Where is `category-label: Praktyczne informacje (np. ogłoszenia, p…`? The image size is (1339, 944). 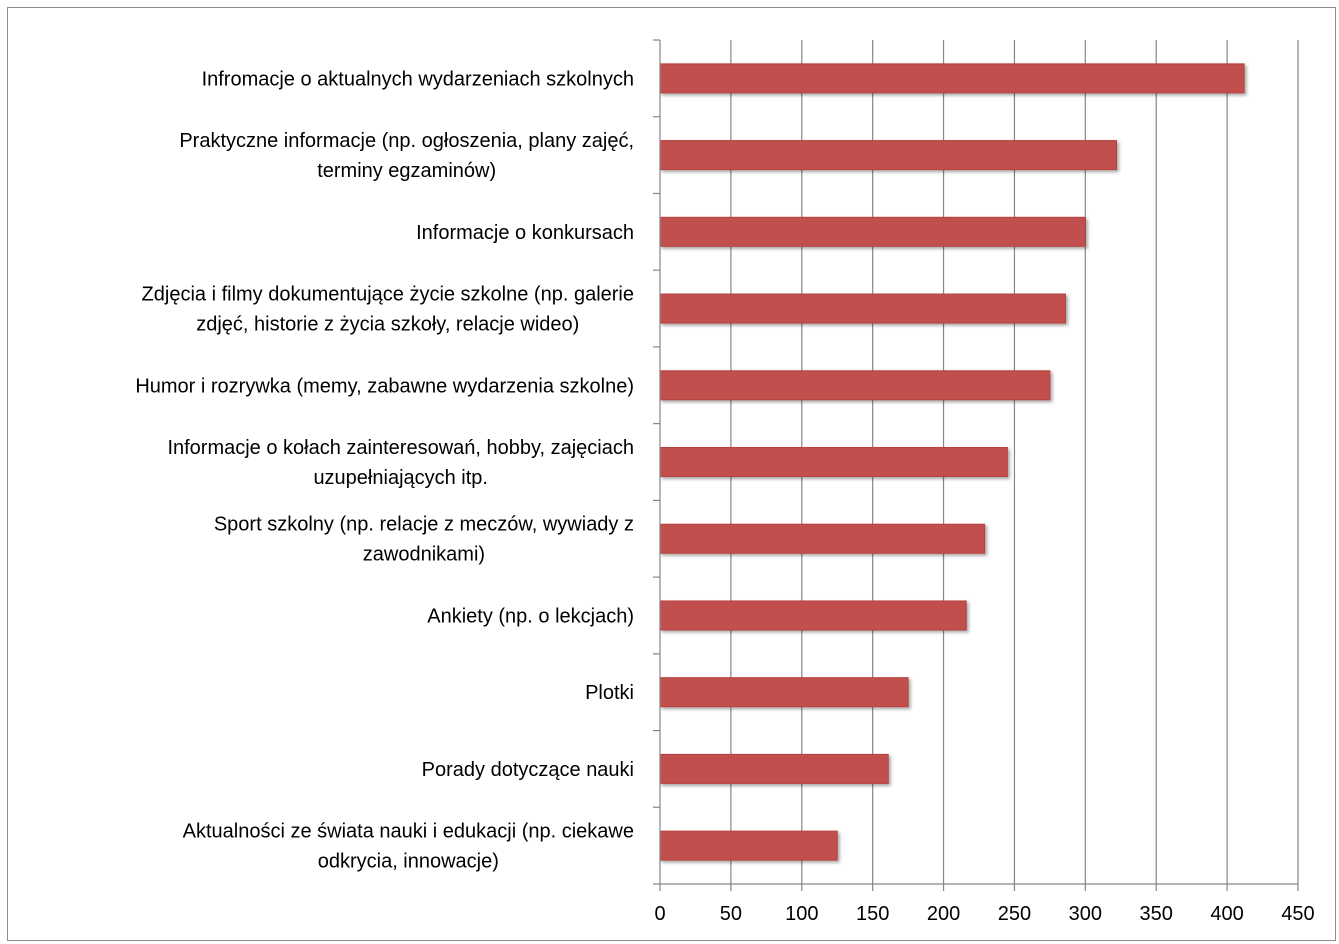
category-label: Praktyczne informacje (np. ogłoszenia, p… is located at coordinates (406, 141).